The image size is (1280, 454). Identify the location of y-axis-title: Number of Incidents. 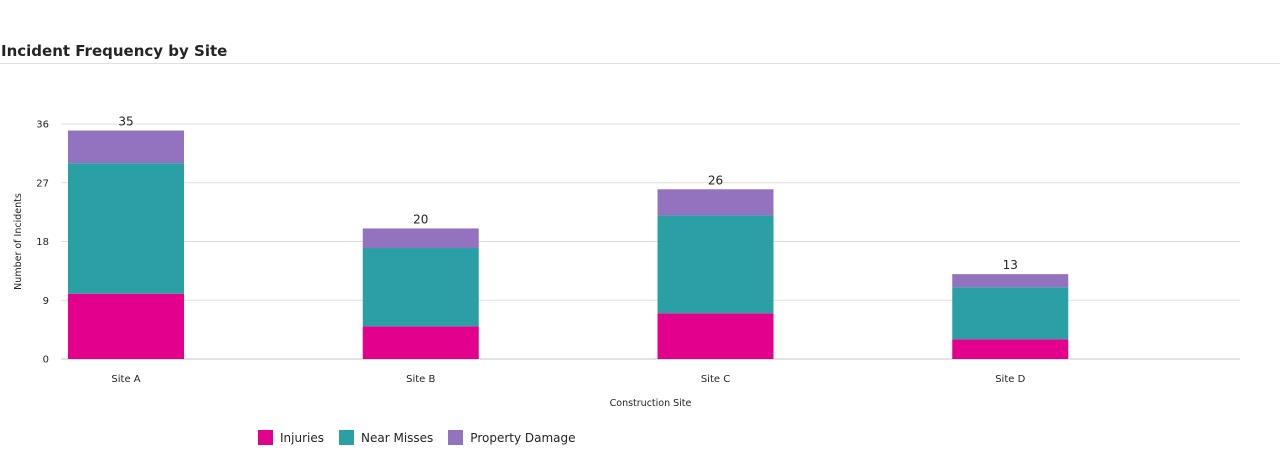
(18, 241).